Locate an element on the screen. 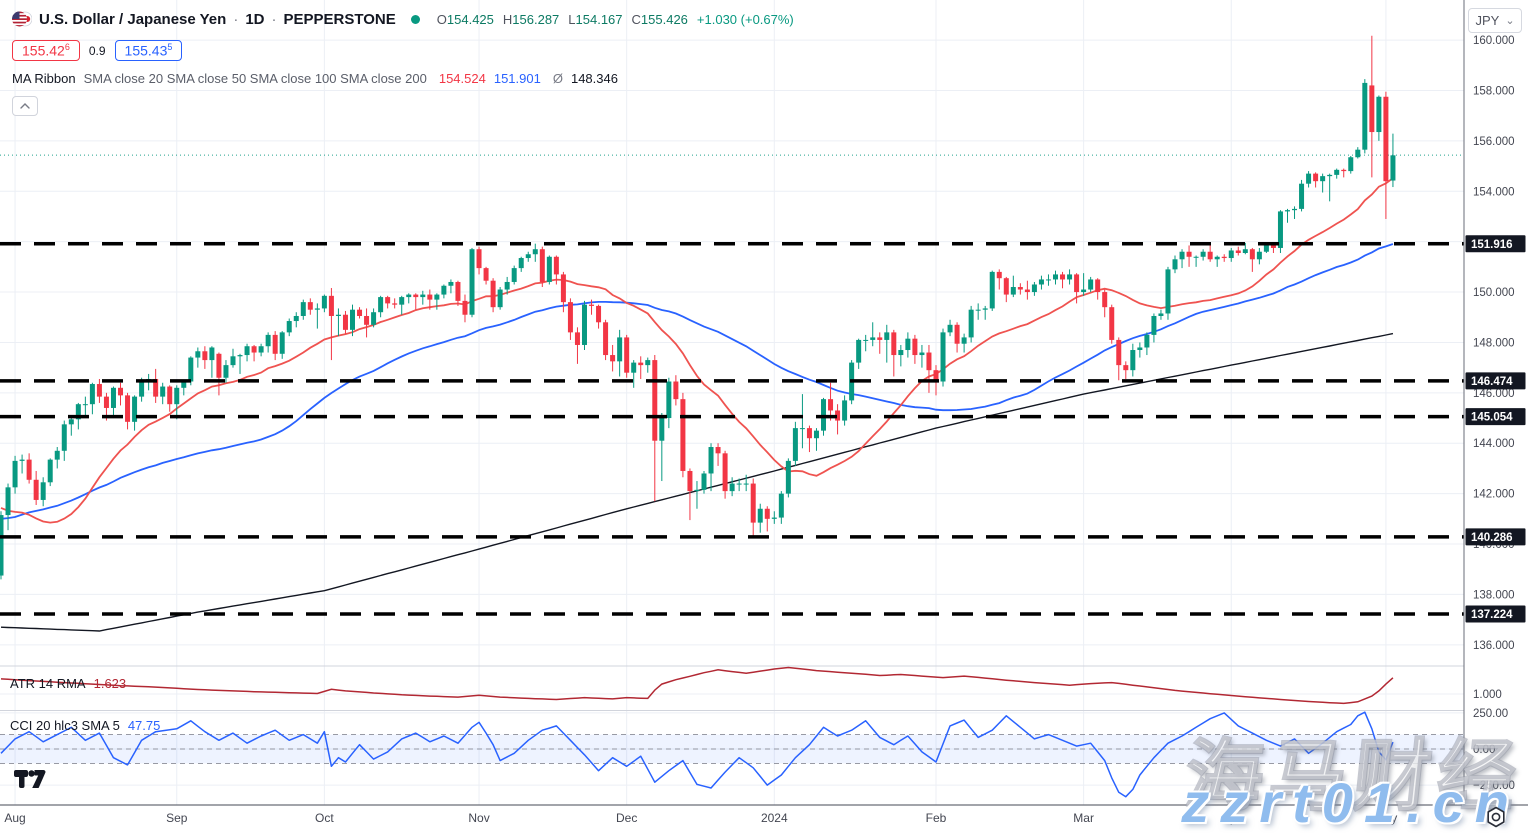 The width and height of the screenshot is (1528, 833). high-value: 156.287 is located at coordinates (536, 19).